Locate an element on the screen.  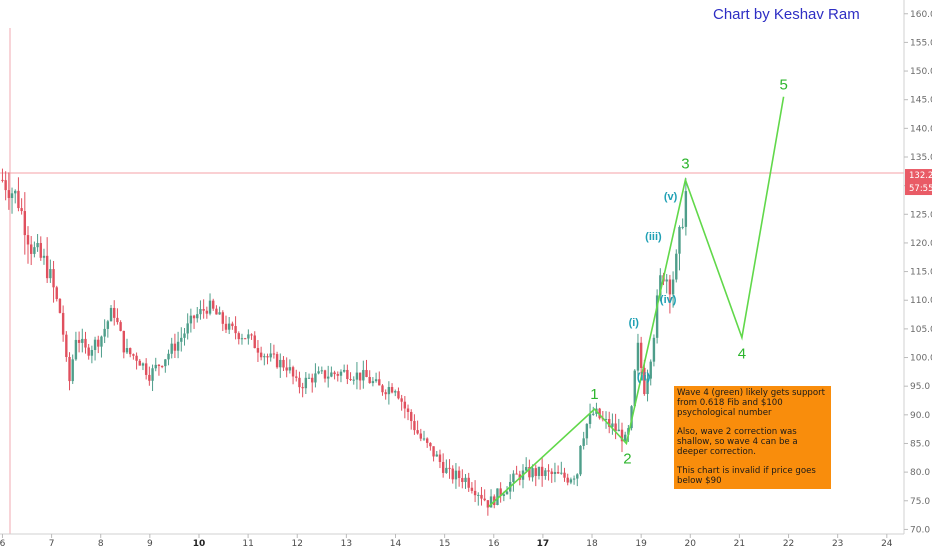
y-tick-label: 110.0 is located at coordinates (921, 301).